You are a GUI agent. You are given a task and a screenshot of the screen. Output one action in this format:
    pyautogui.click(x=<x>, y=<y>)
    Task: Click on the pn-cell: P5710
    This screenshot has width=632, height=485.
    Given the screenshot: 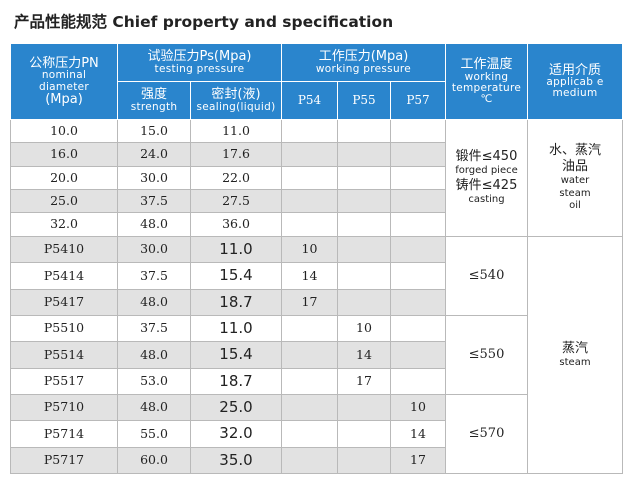 What is the action you would take?
    pyautogui.click(x=64, y=407)
    